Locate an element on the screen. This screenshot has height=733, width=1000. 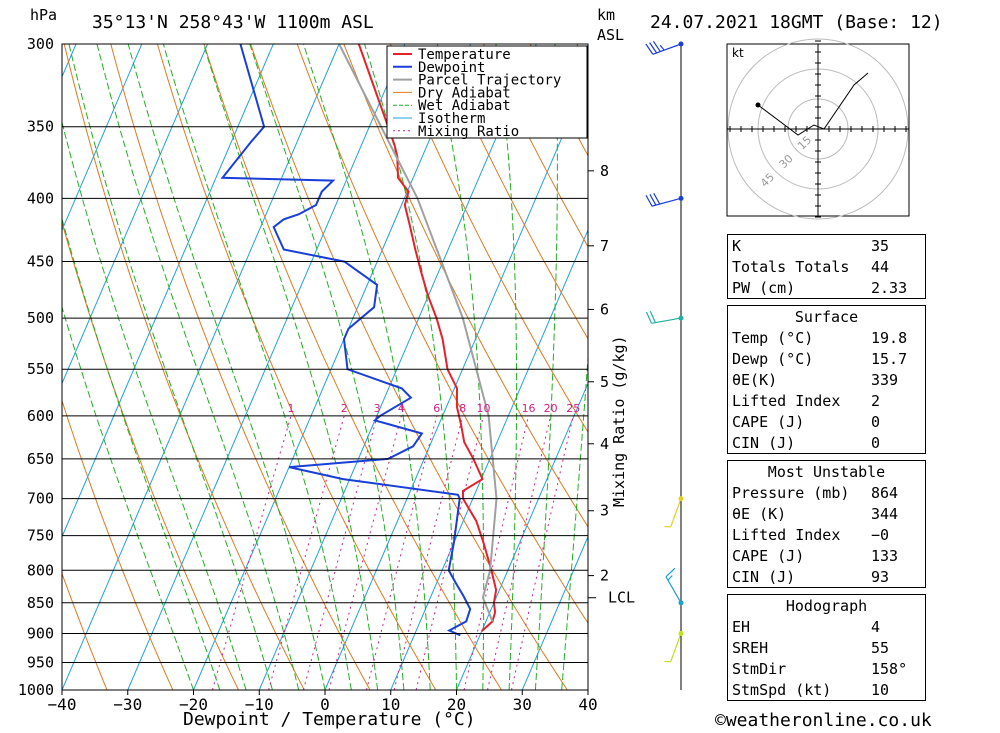
pressure-tick-label: 550 is located at coordinates (40, 369).